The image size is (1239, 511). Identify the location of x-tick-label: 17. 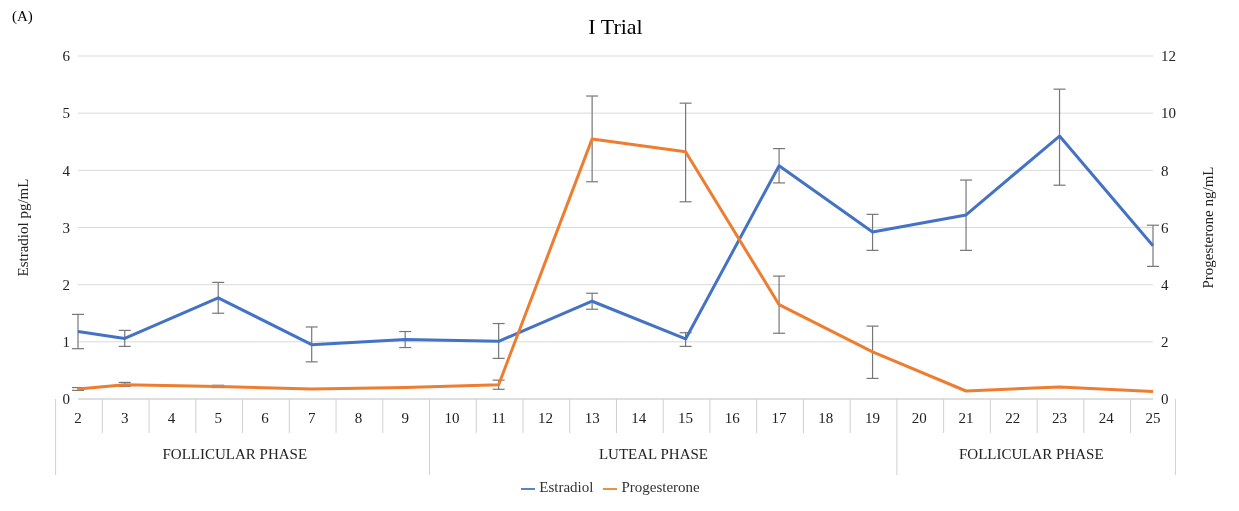
(779, 418).